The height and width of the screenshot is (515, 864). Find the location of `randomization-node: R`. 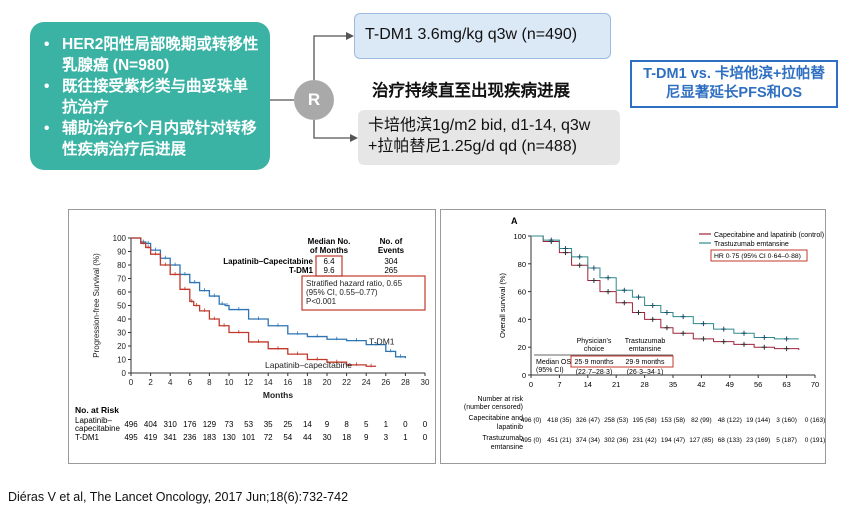

randomization-node: R is located at coordinates (314, 100).